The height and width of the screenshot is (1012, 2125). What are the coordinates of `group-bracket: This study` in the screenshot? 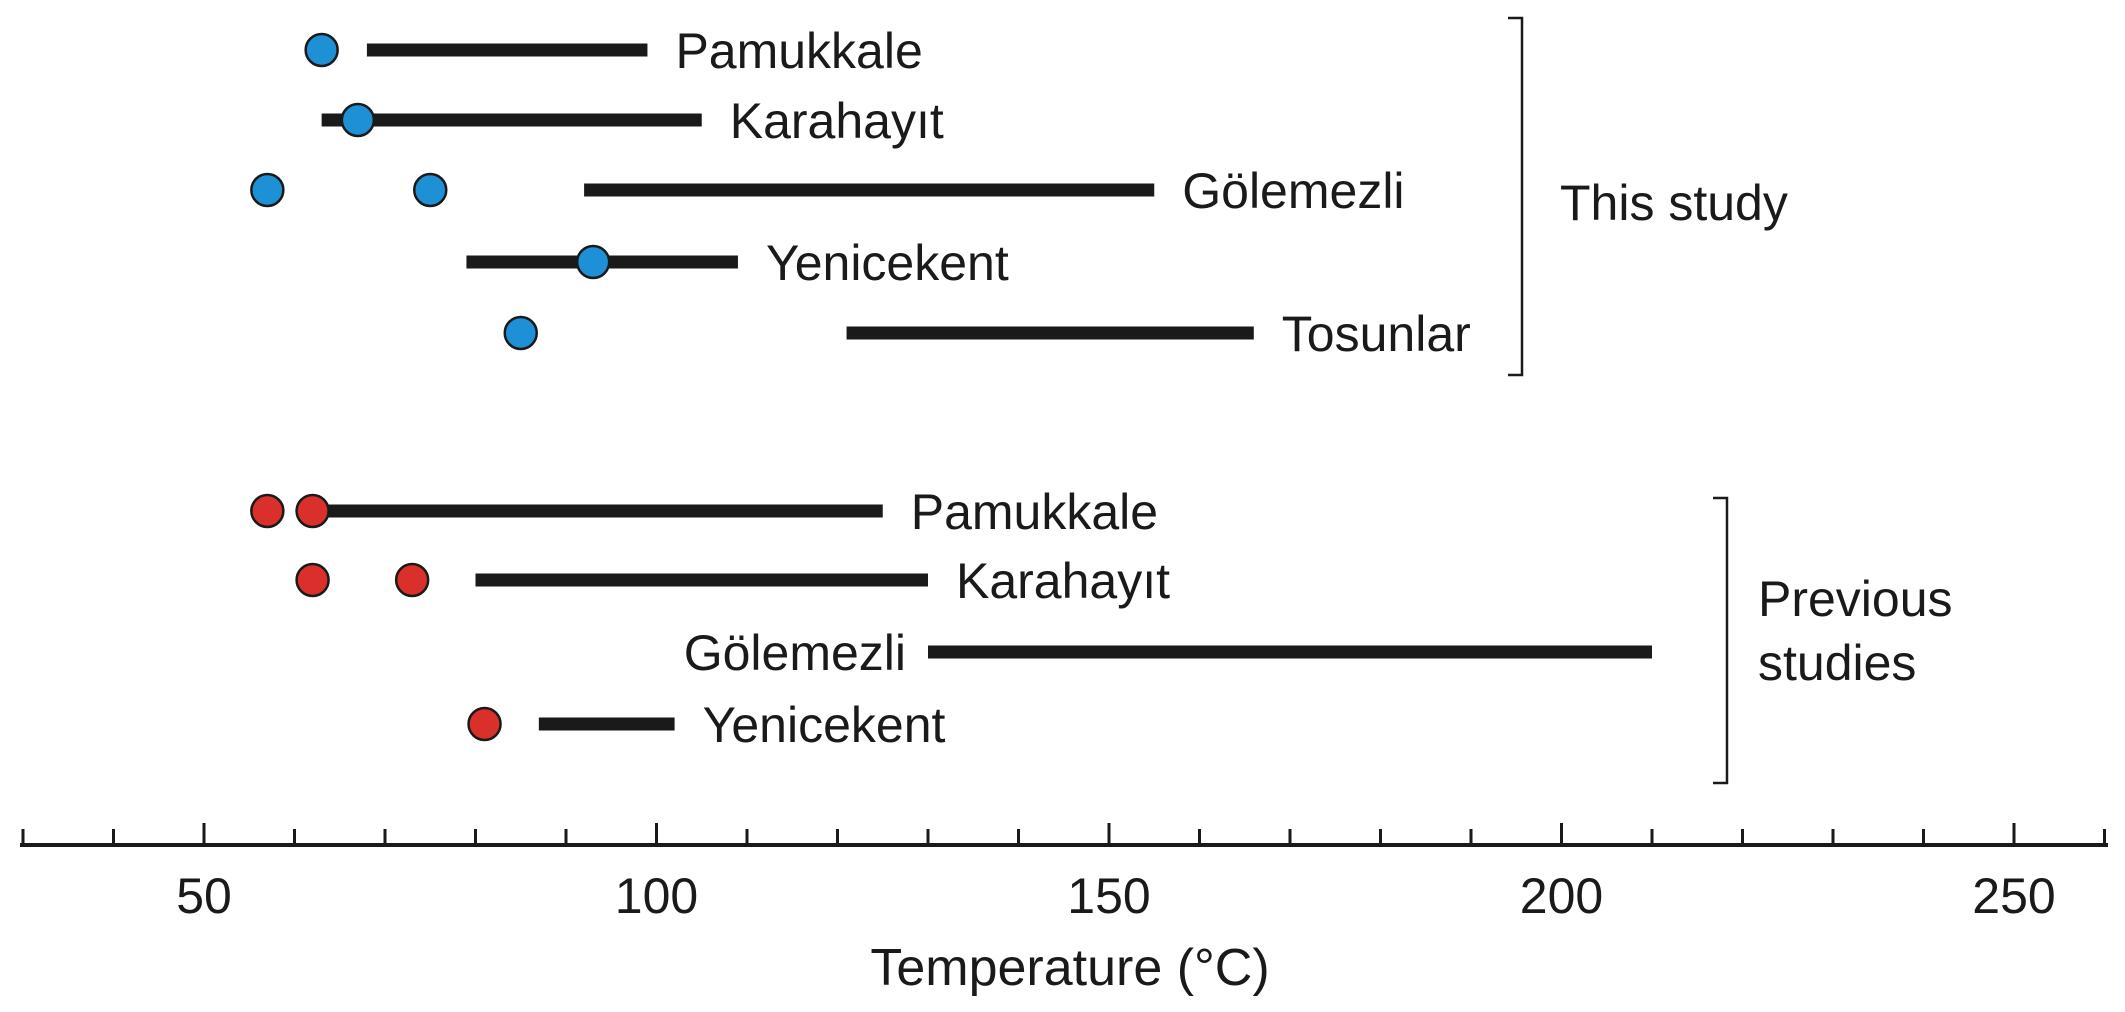 It's located at (1648, 196).